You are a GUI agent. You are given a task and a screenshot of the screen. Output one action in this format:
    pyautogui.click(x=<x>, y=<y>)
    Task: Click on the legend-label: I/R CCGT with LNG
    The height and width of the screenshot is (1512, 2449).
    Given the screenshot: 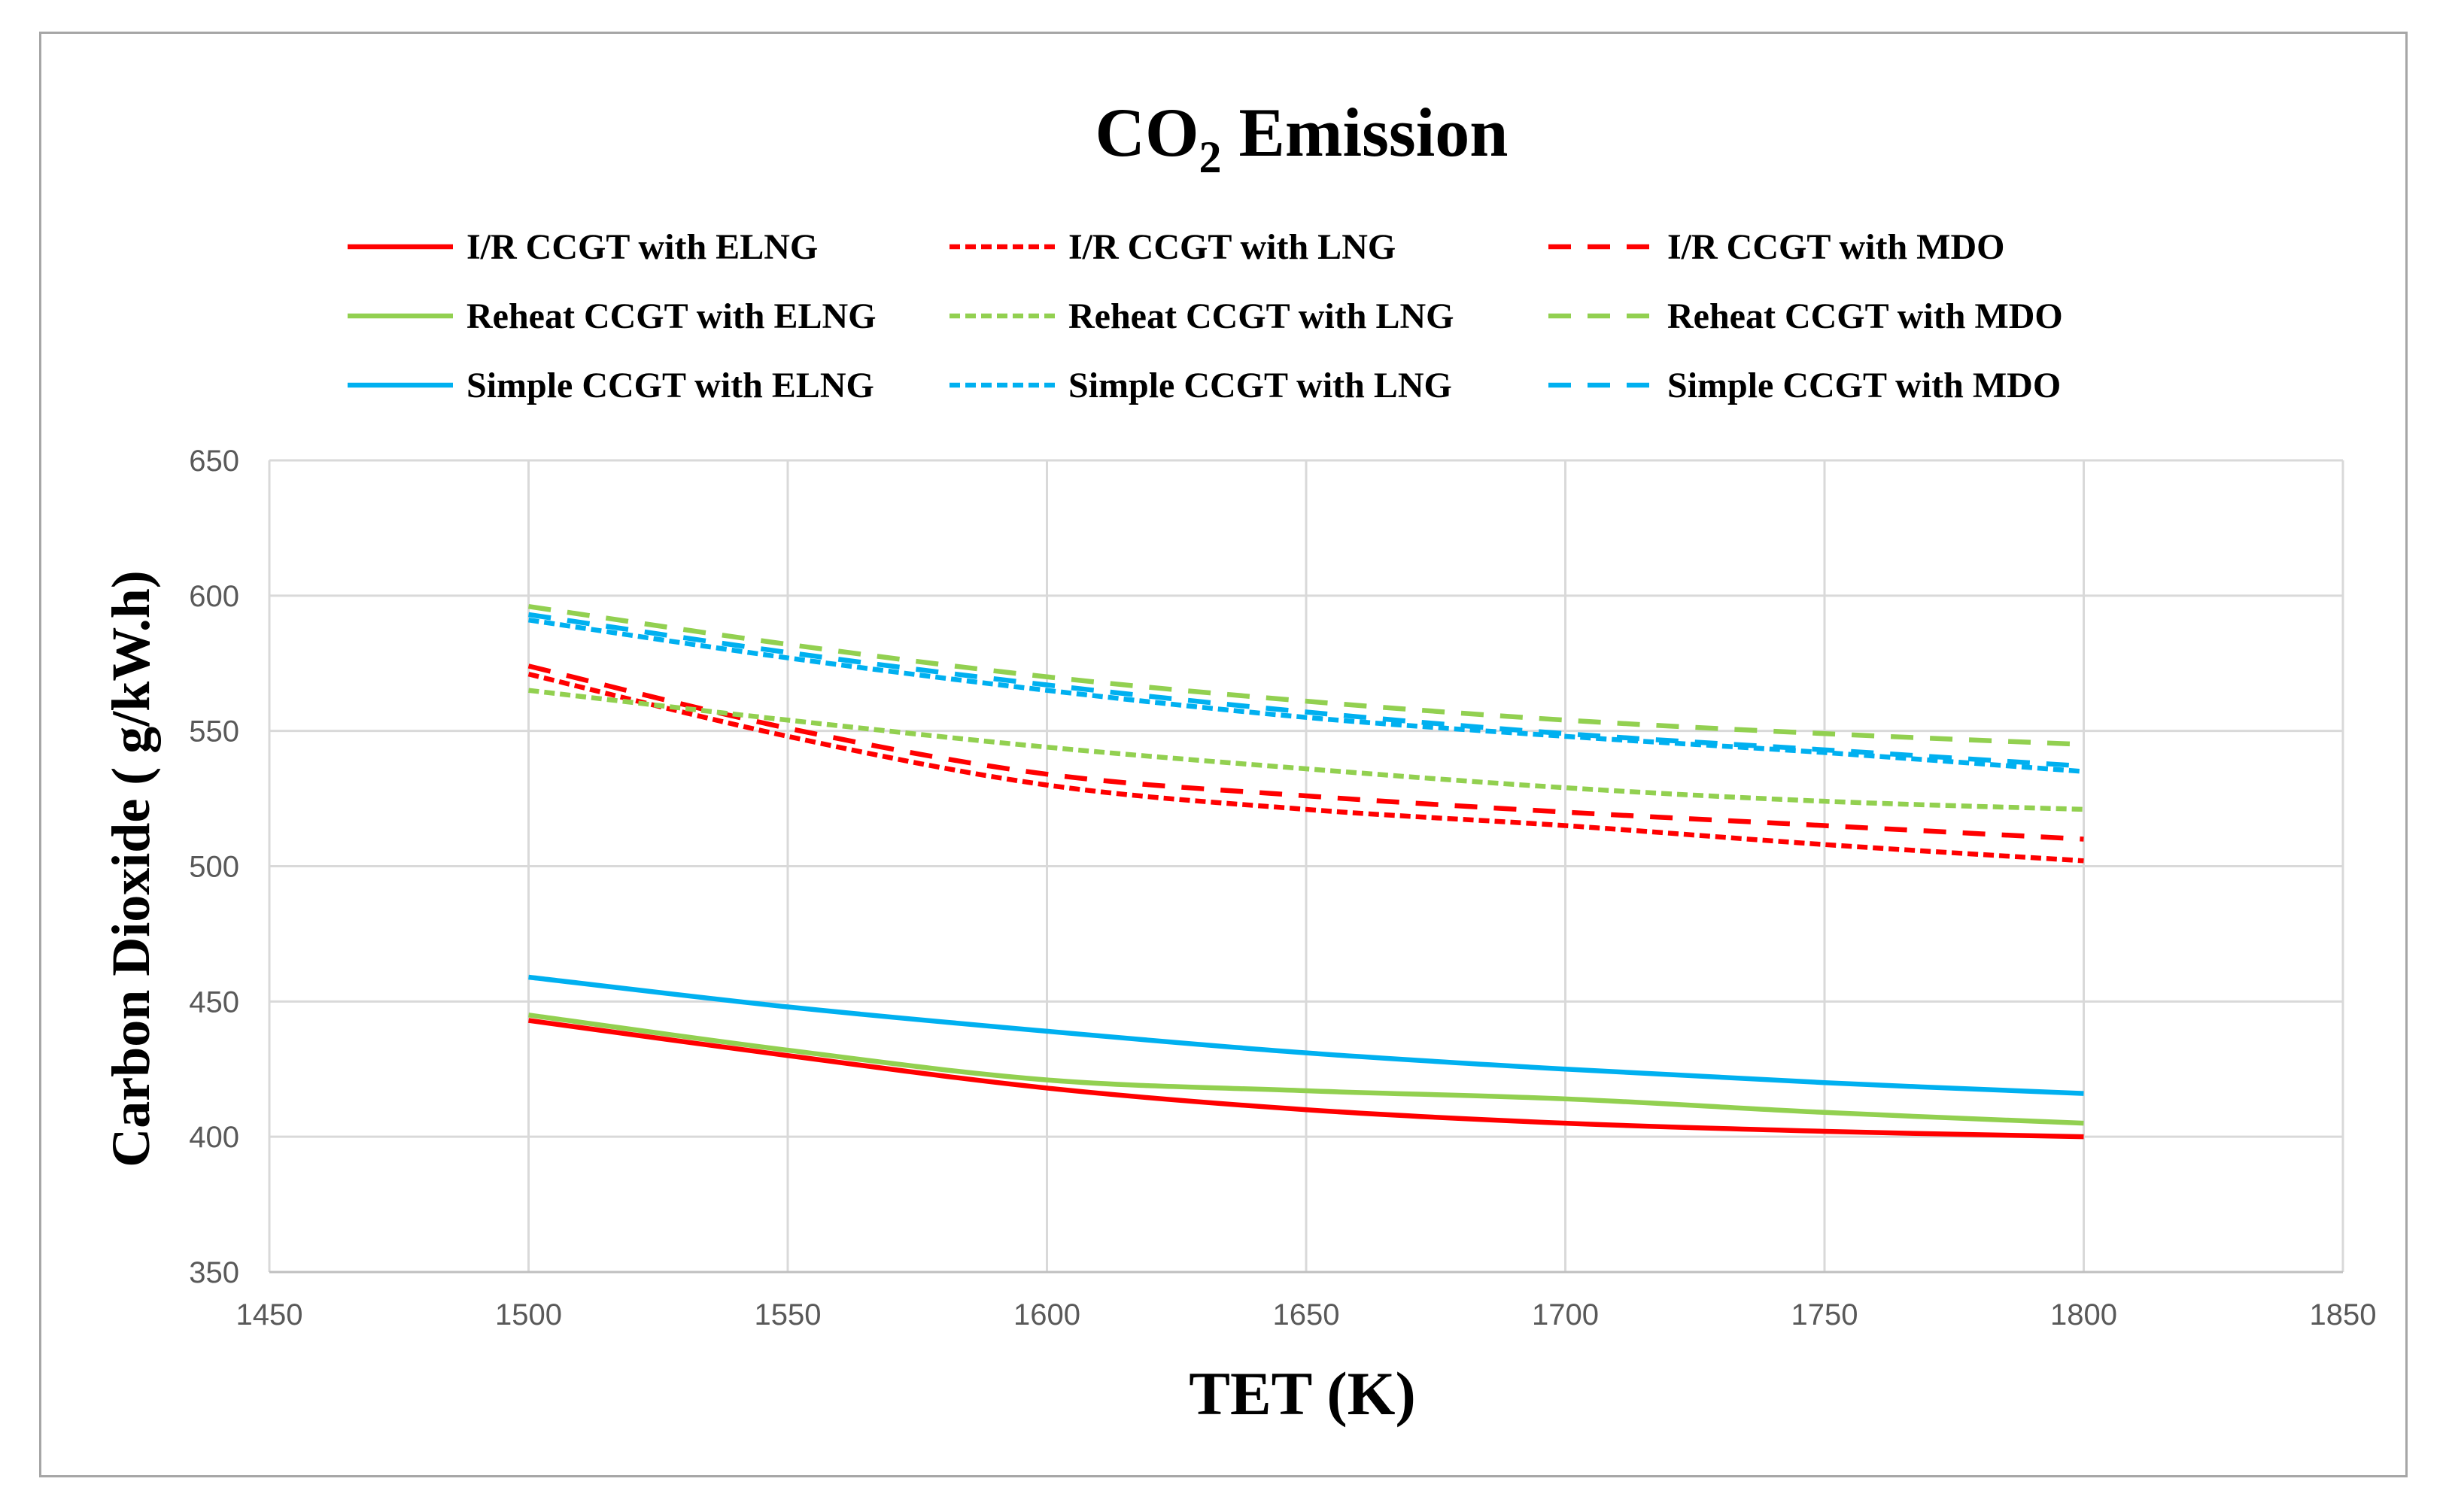 What is the action you would take?
    pyautogui.click(x=1232, y=247)
    